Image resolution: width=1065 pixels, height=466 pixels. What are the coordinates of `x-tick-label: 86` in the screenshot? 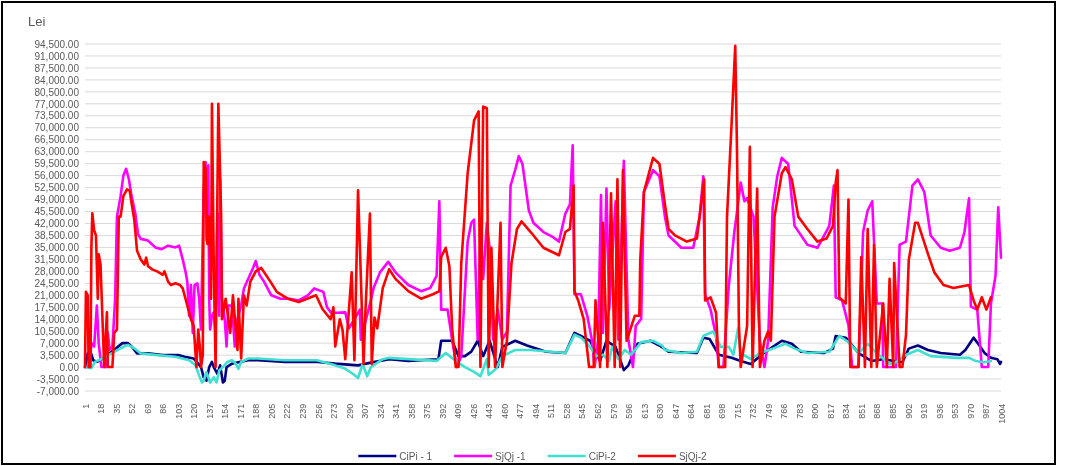 It's located at (163, 408).